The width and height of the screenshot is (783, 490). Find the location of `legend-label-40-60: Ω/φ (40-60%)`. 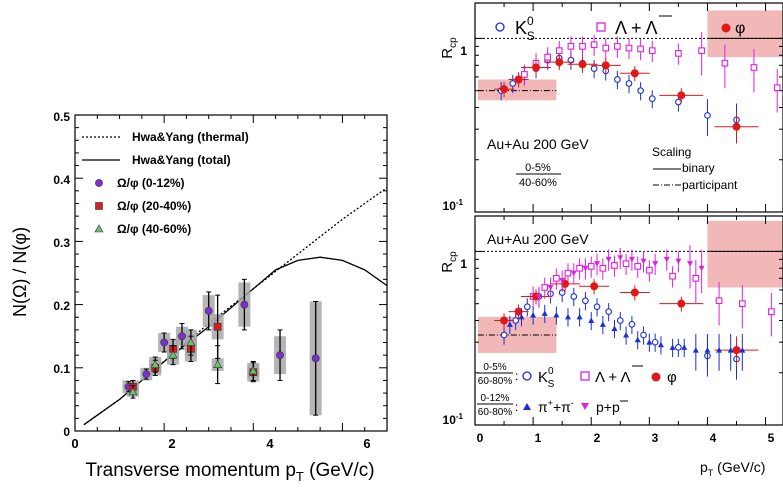

legend-label-40-60: Ω/φ (40-60%) is located at coordinates (154, 229).